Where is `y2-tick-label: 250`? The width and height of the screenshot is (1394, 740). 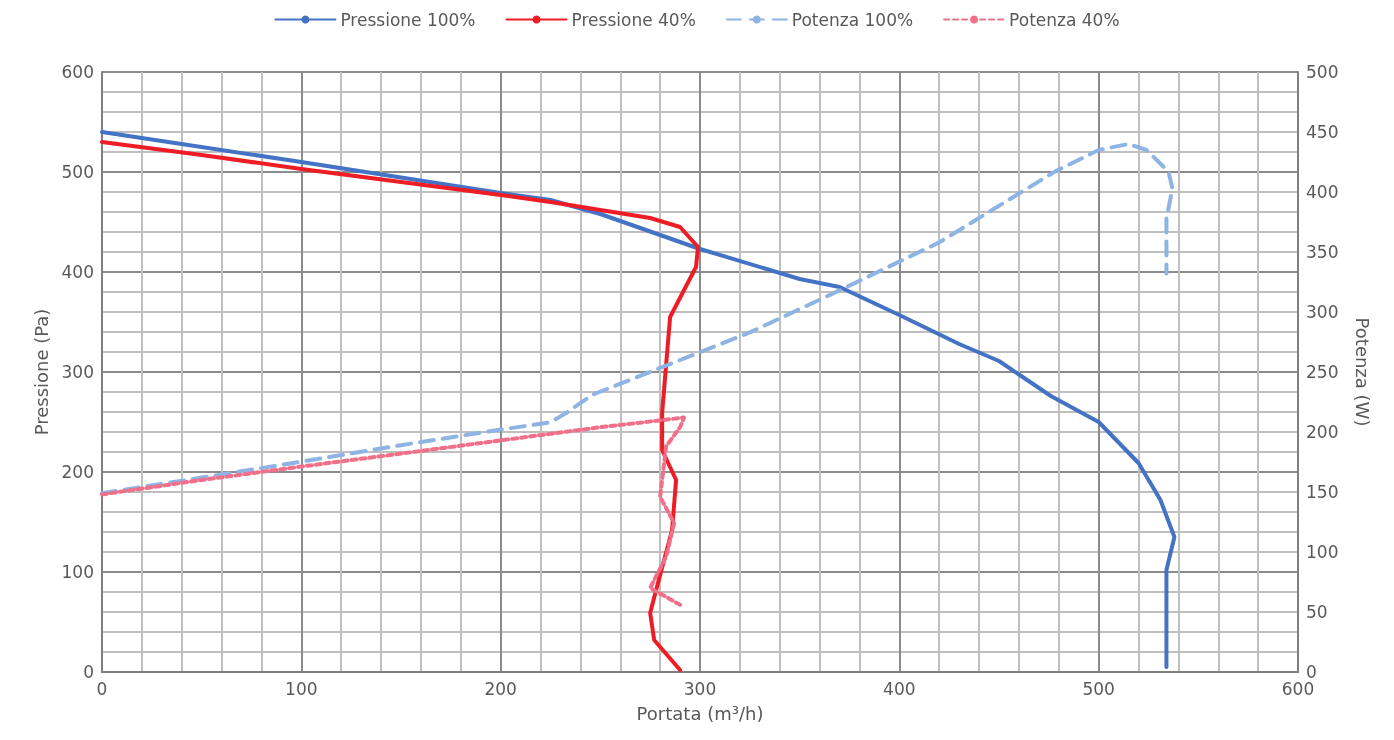 y2-tick-label: 250 is located at coordinates (1322, 372).